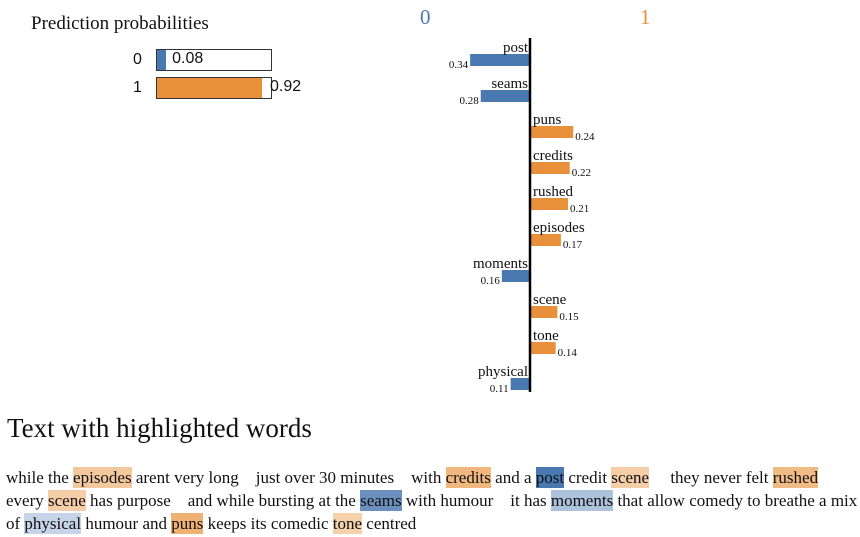 The width and height of the screenshot is (860, 537). Describe the element at coordinates (549, 204) in the screenshot. I see `feature-bar-rushed` at that location.